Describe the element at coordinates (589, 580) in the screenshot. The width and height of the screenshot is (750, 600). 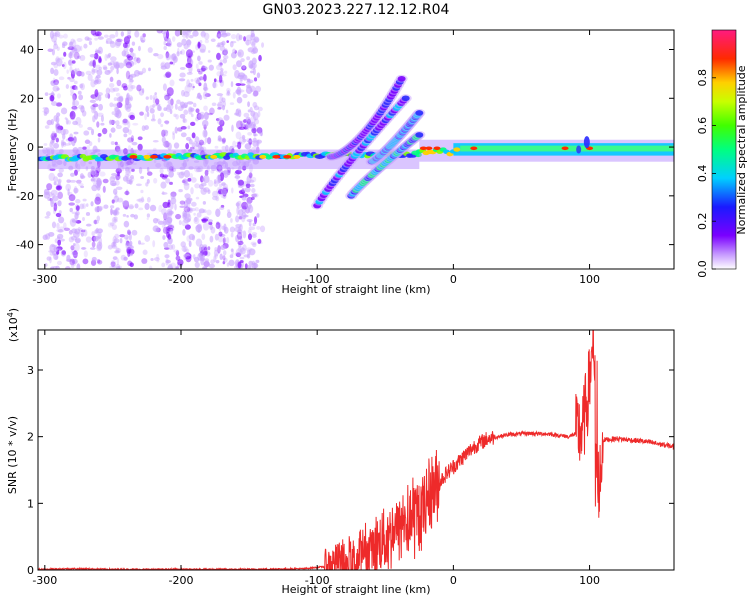
I see `x-tick-label: 100` at that location.